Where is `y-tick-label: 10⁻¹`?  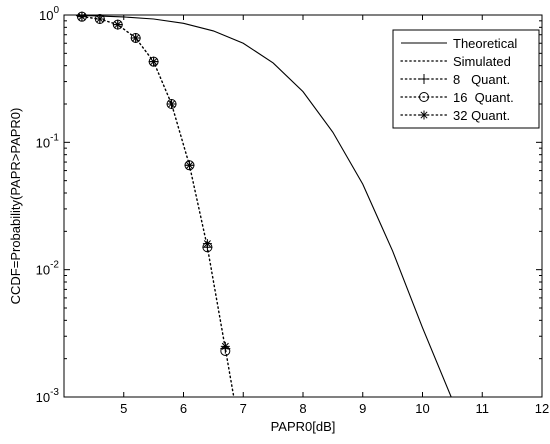
y-tick-label: 10⁻¹ is located at coordinates (48, 141).